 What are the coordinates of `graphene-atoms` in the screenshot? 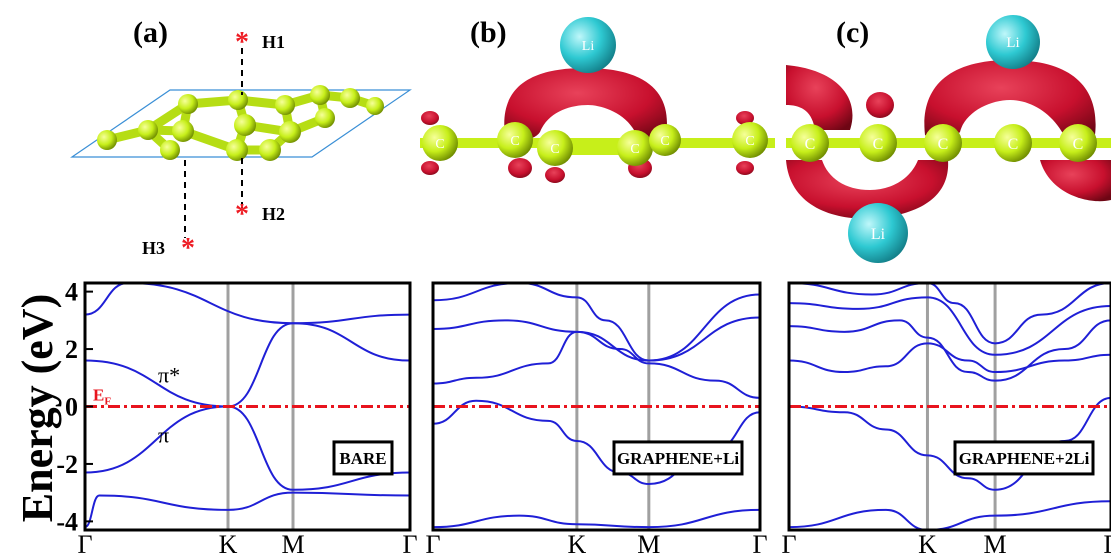 It's located at (240, 123).